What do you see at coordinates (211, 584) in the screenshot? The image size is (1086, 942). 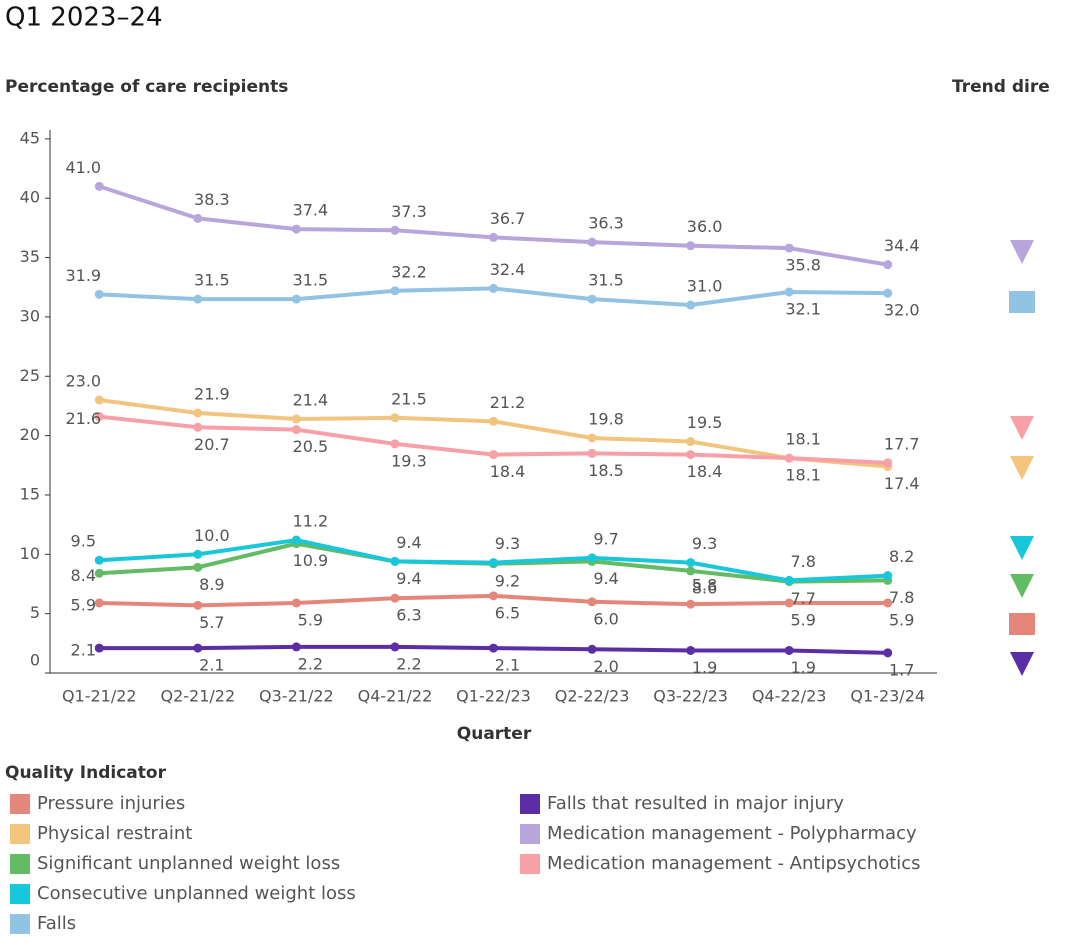 I see `value-label: 8.9` at bounding box center [211, 584].